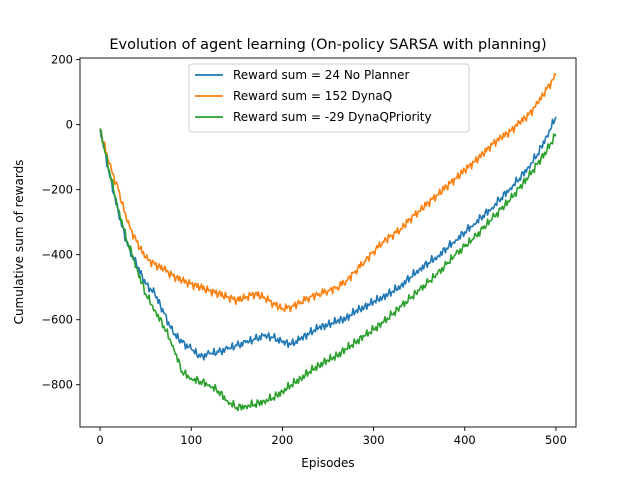 The height and width of the screenshot is (480, 640). I want to click on y-axis-label: Cumulative sum of rewards, so click(19, 242).